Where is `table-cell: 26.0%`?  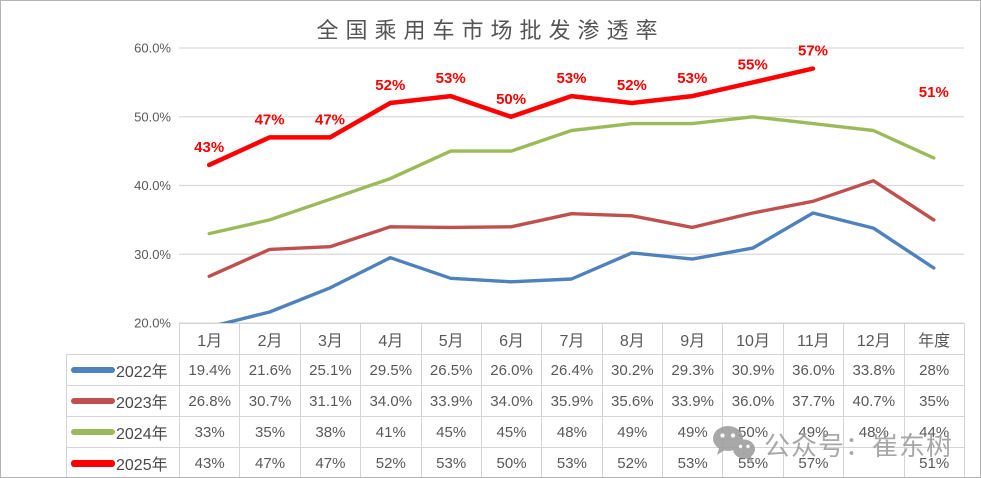 table-cell: 26.0% is located at coordinates (511, 370).